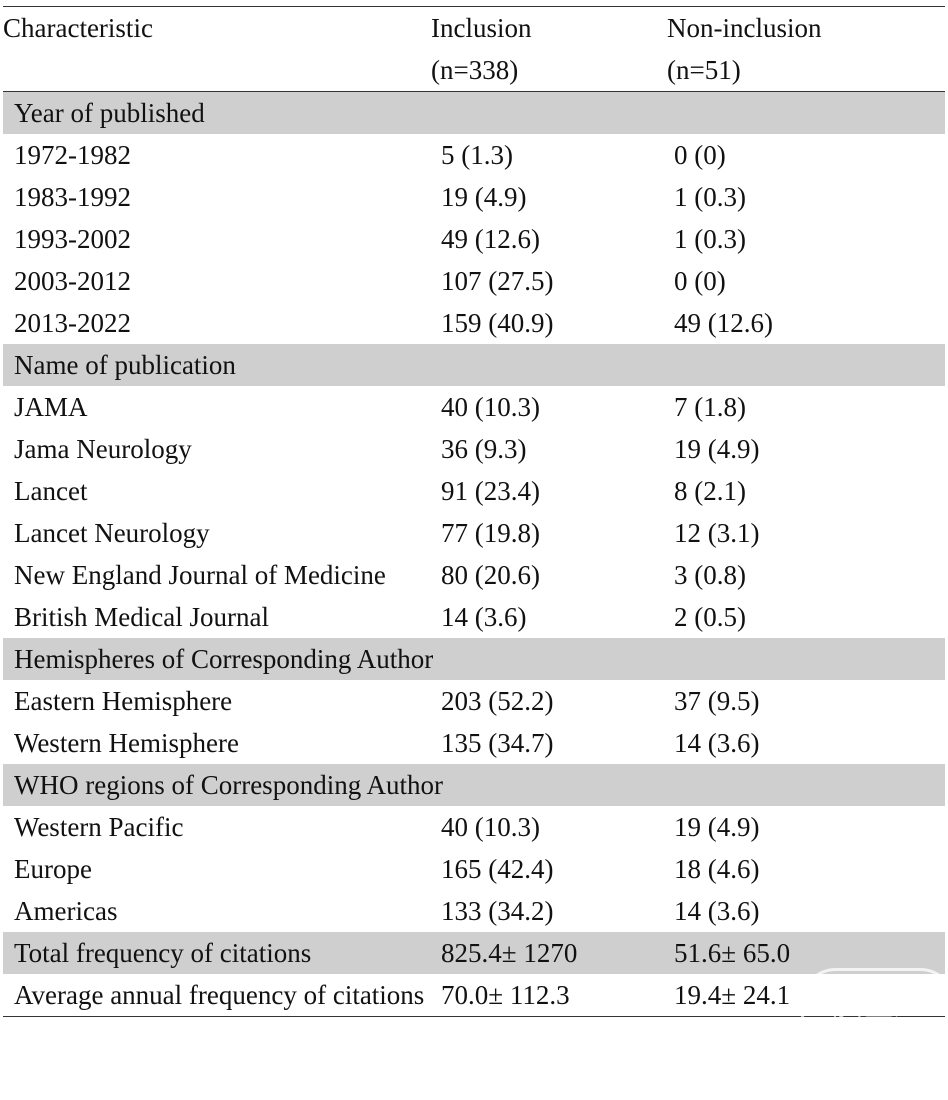 This screenshot has height=1100, width=948. What do you see at coordinates (53, 869) in the screenshot?
I see `row-label: Europe` at bounding box center [53, 869].